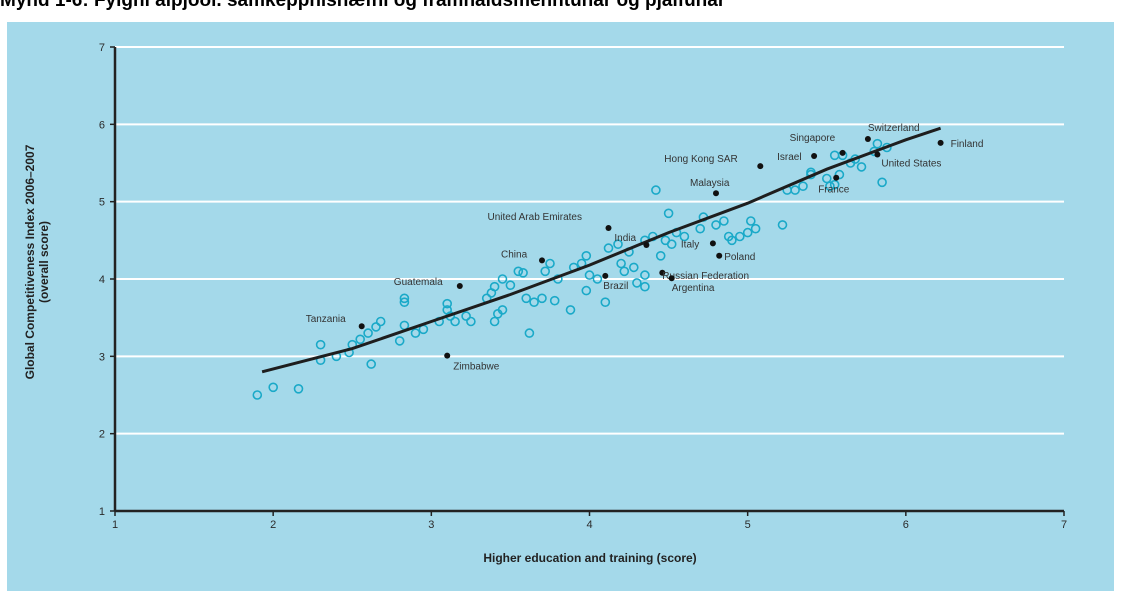 Image resolution: width=1122 pixels, height=594 pixels. Describe the element at coordinates (44, 262) in the screenshot. I see `y-axis-subtitle: (overall score)` at that location.